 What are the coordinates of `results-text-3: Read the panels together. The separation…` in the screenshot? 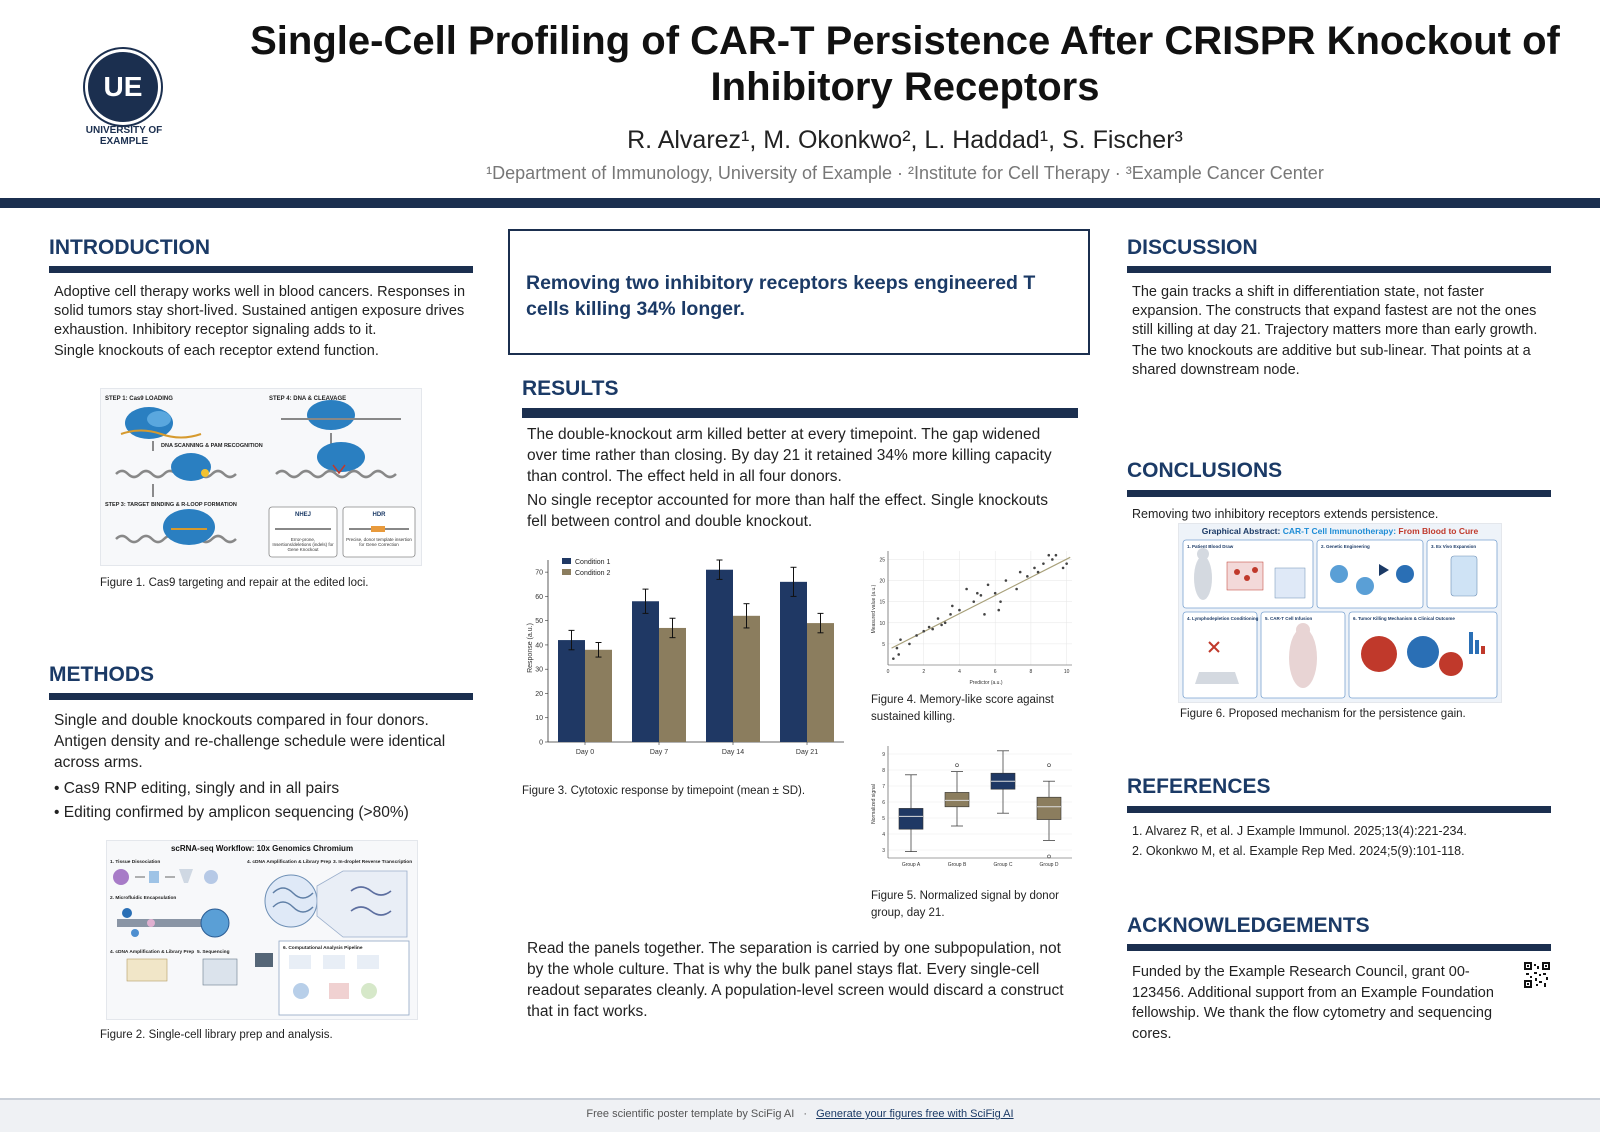 It's located at (795, 980).